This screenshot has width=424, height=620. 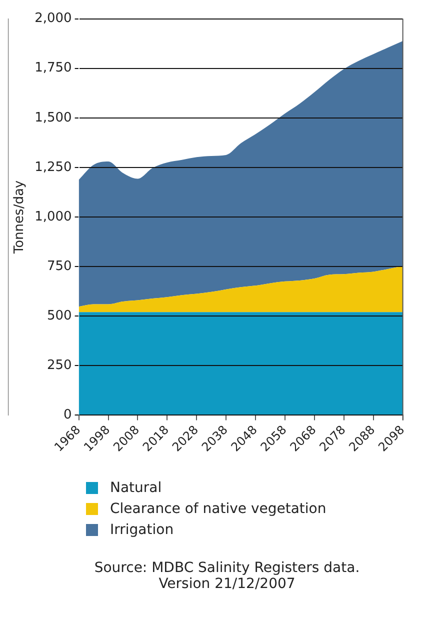 What do you see at coordinates (142, 530) in the screenshot?
I see `legend-label: Irrigation` at bounding box center [142, 530].